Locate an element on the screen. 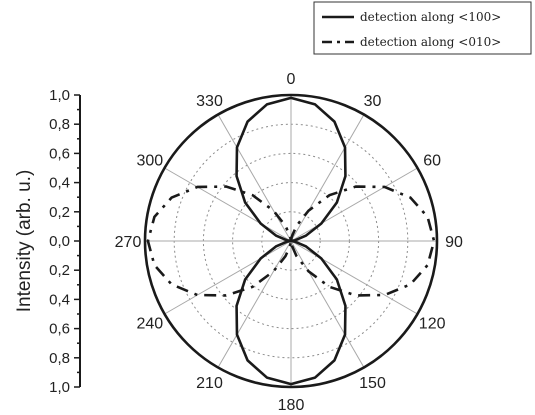 Image resolution: width=535 pixels, height=415 pixels. series-1-line is located at coordinates (291, 241).